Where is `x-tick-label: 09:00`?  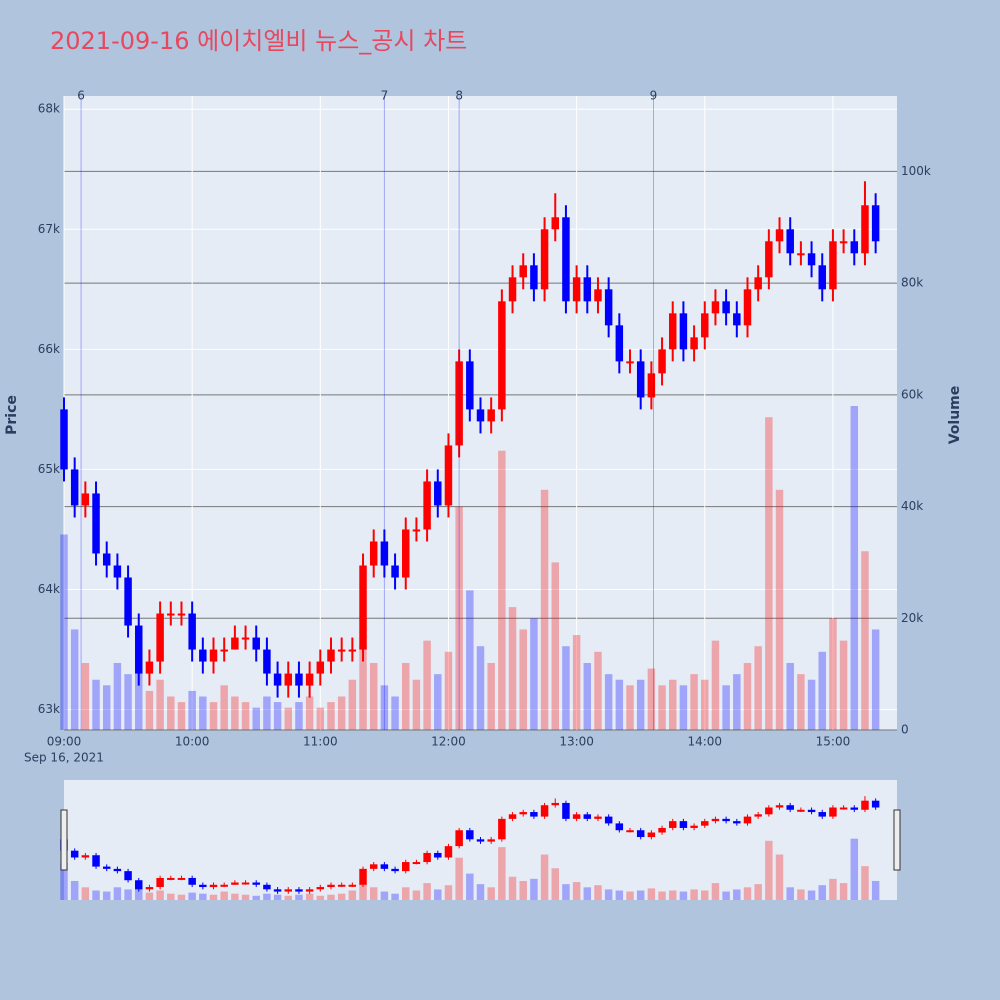
x-tick-label: 09:00 is located at coordinates (64, 742).